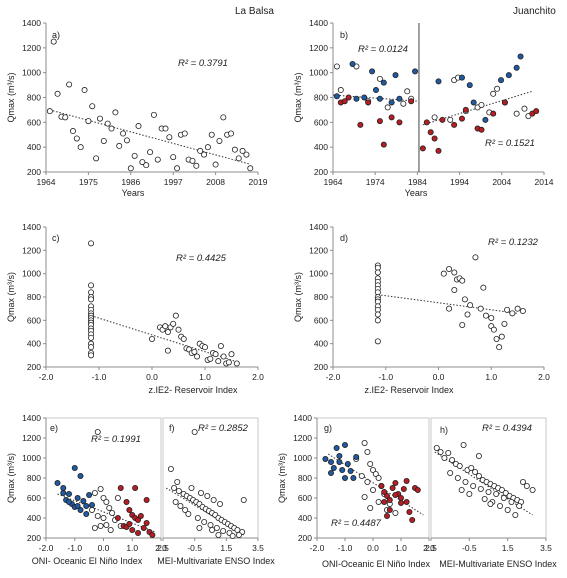 The height and width of the screenshot is (578, 567). Describe the element at coordinates (302, 438) in the screenshot. I see `y-tick-label: 1200` at that location.